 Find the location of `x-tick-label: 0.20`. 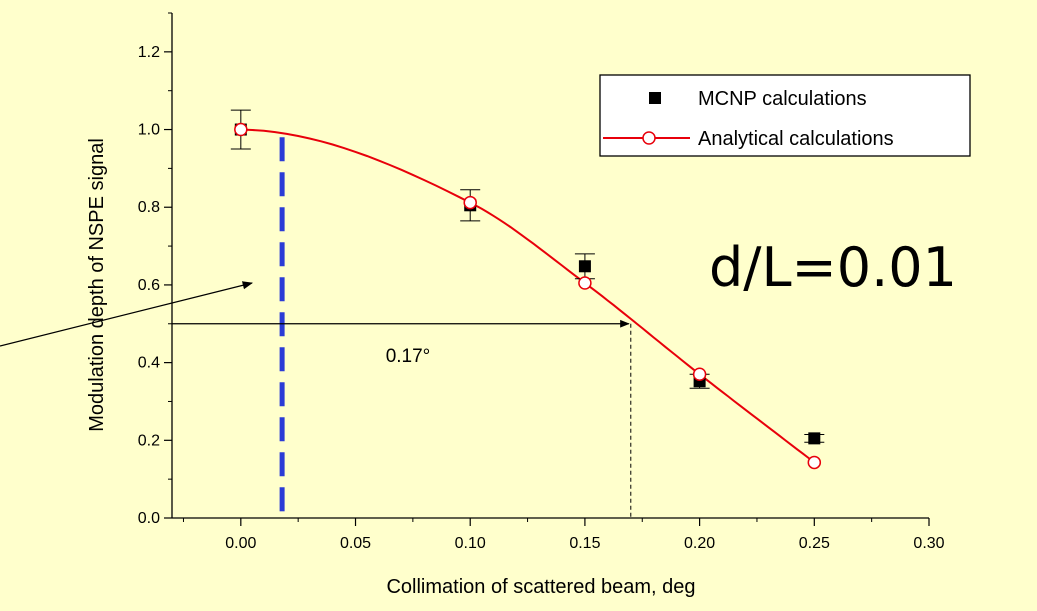

x-tick-label: 0.20 is located at coordinates (699, 543).